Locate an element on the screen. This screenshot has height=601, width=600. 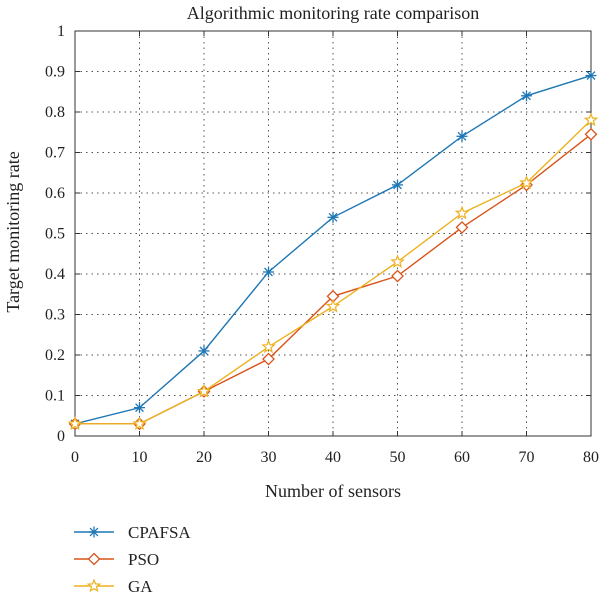
x-axis-title: Number of sensors is located at coordinates (333, 491).